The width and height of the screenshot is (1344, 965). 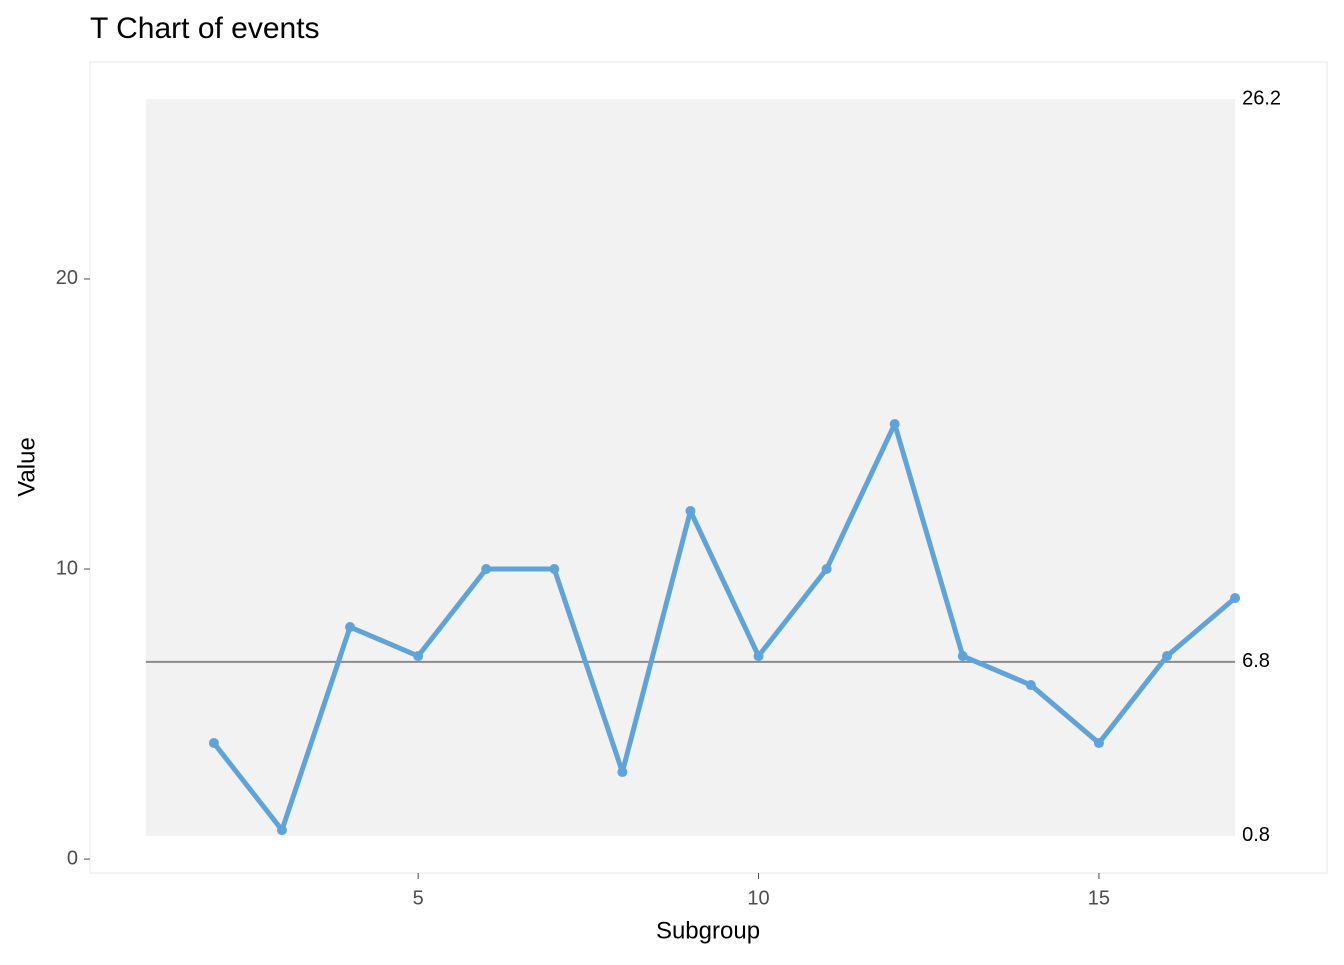 I want to click on lcl-label: 0.8, so click(x=1256, y=835).